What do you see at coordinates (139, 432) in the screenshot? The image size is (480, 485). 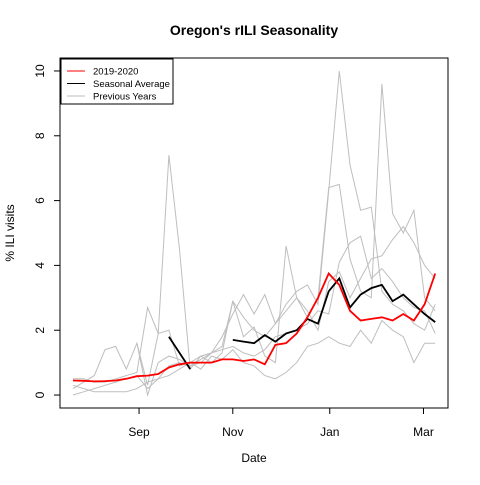 I see `x-tick-label: Sep` at bounding box center [139, 432].